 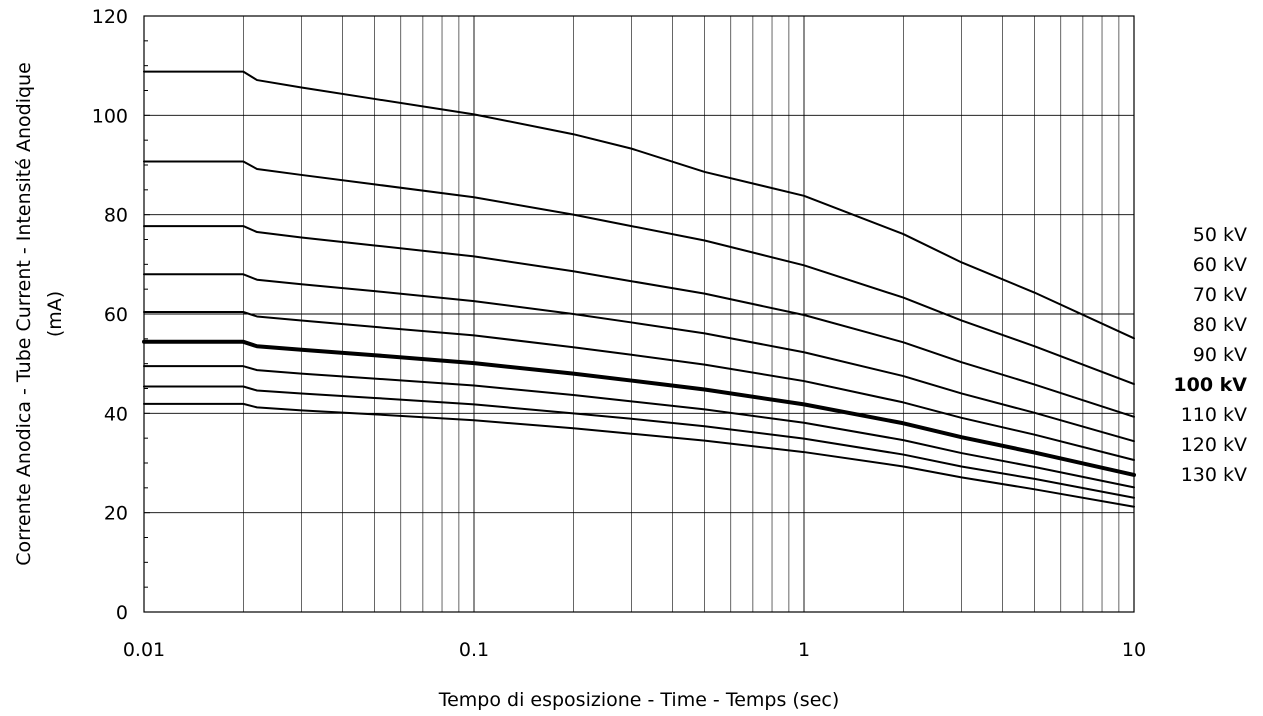 What do you see at coordinates (55, 314) in the screenshot?
I see `y-axis-unit: (mA)` at bounding box center [55, 314].